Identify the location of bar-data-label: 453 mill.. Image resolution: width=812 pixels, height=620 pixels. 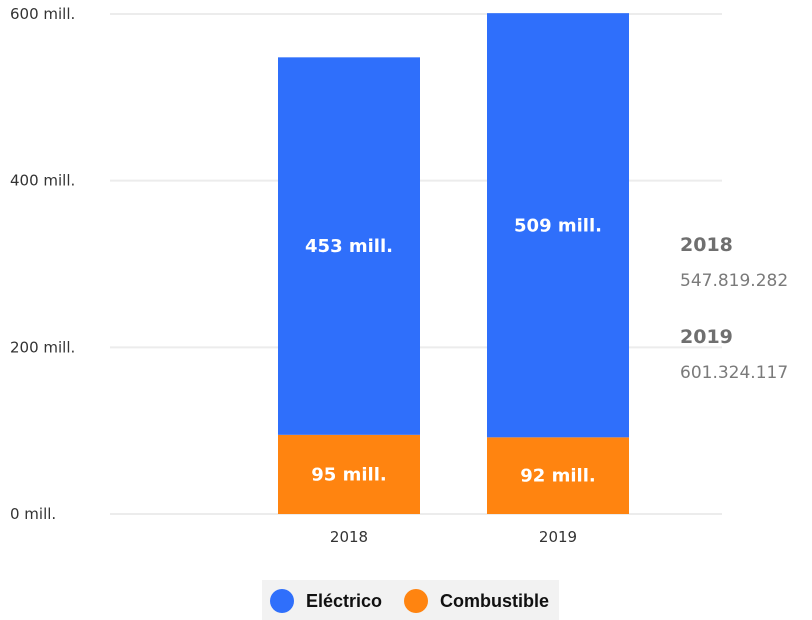
(349, 246).